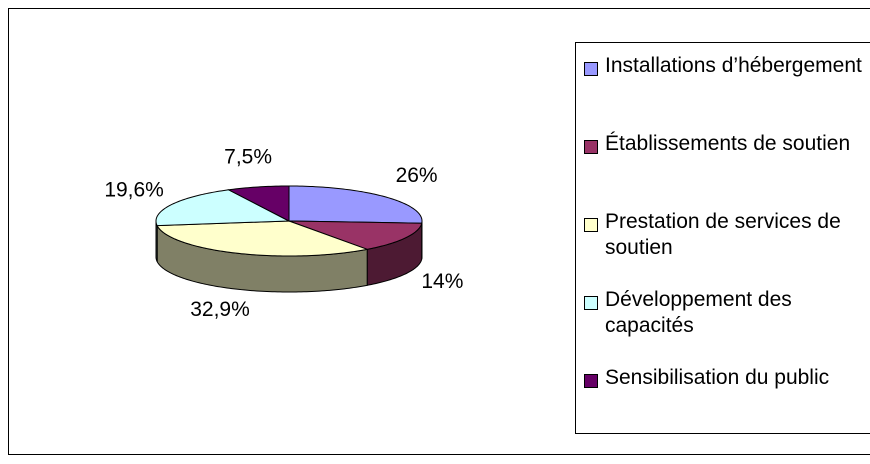 The image size is (870, 464). Describe the element at coordinates (717, 377) in the screenshot. I see `legend-label: Sensibilisation du public` at that location.